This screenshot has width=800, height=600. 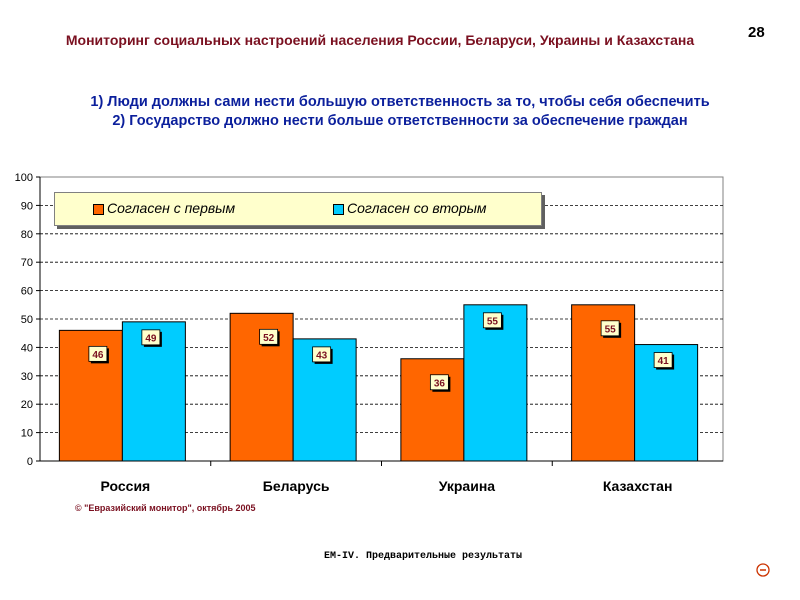 I want to click on y-tick-label: 30, so click(x=27, y=377).